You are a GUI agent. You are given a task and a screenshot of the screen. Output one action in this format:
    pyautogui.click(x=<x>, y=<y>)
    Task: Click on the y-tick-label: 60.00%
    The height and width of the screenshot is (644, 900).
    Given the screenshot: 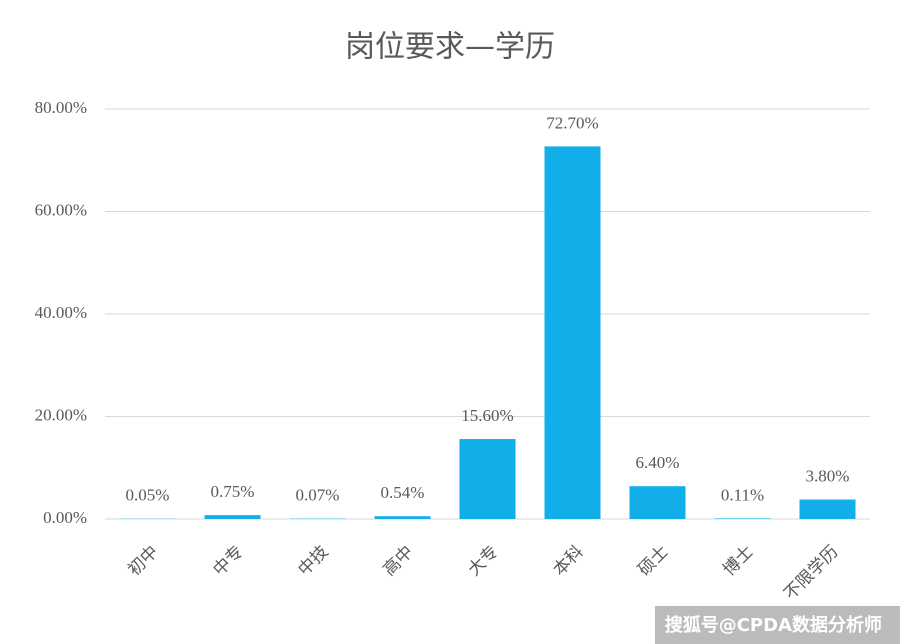 What is the action you would take?
    pyautogui.click(x=61, y=209)
    